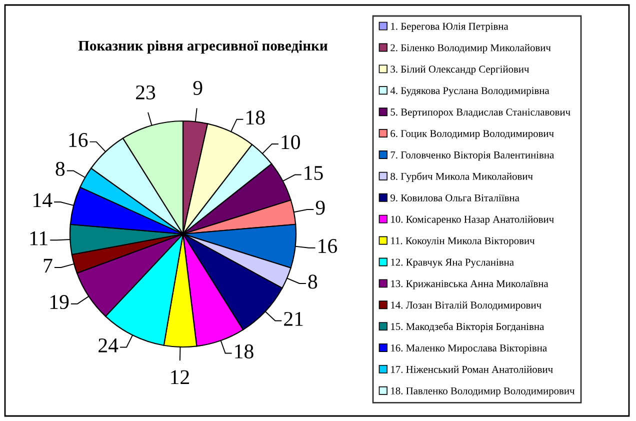  Describe the element at coordinates (483, 391) in the screenshot. I see `legend-label: 18. Павленко Володимир Володимирович` at that location.